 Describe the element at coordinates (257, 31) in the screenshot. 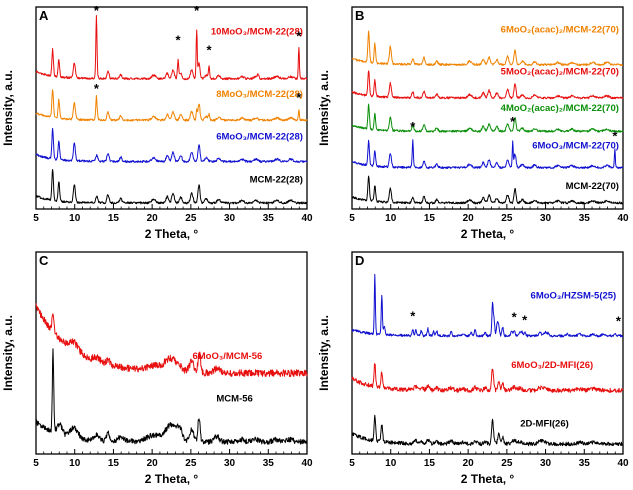

I see `trace-label: 10MoO₃/MCM-22(28)` at that location.